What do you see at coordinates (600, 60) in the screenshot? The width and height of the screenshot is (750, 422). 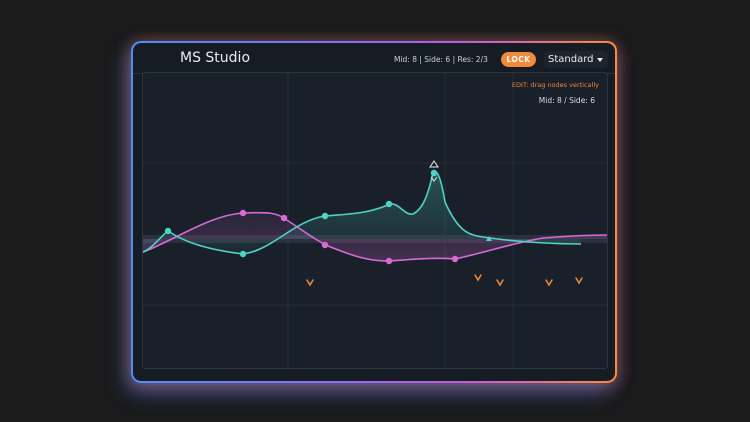 I see `caret-down-icon` at bounding box center [600, 60].